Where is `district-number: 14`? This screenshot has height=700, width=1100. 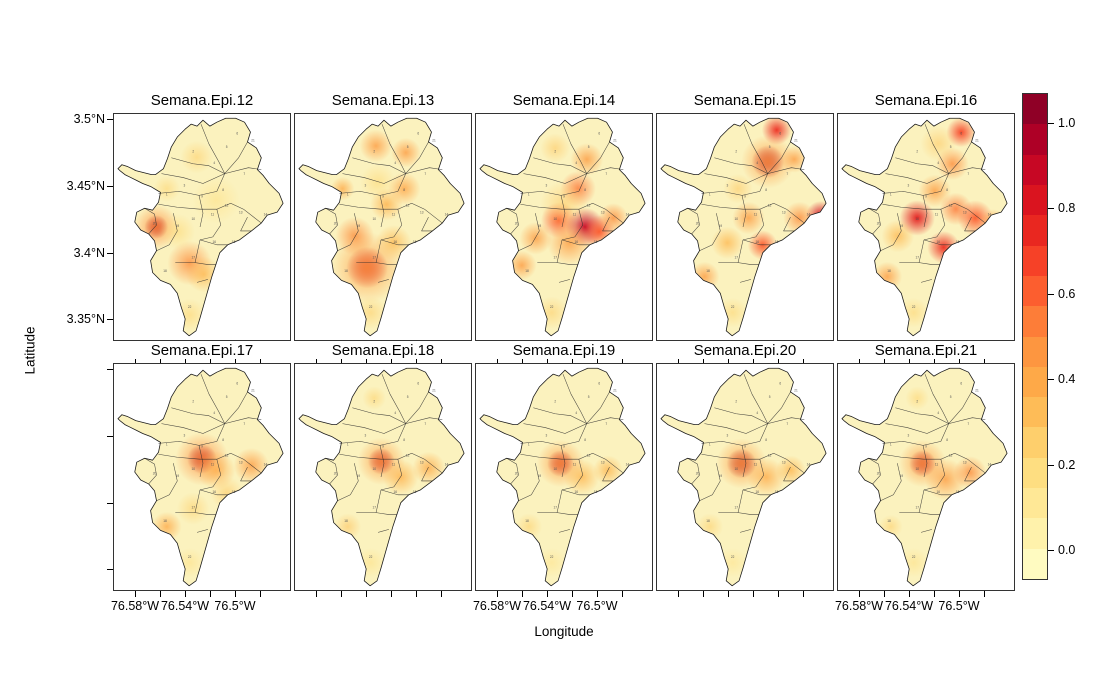
district-number: 14 is located at coordinates (628, 215).